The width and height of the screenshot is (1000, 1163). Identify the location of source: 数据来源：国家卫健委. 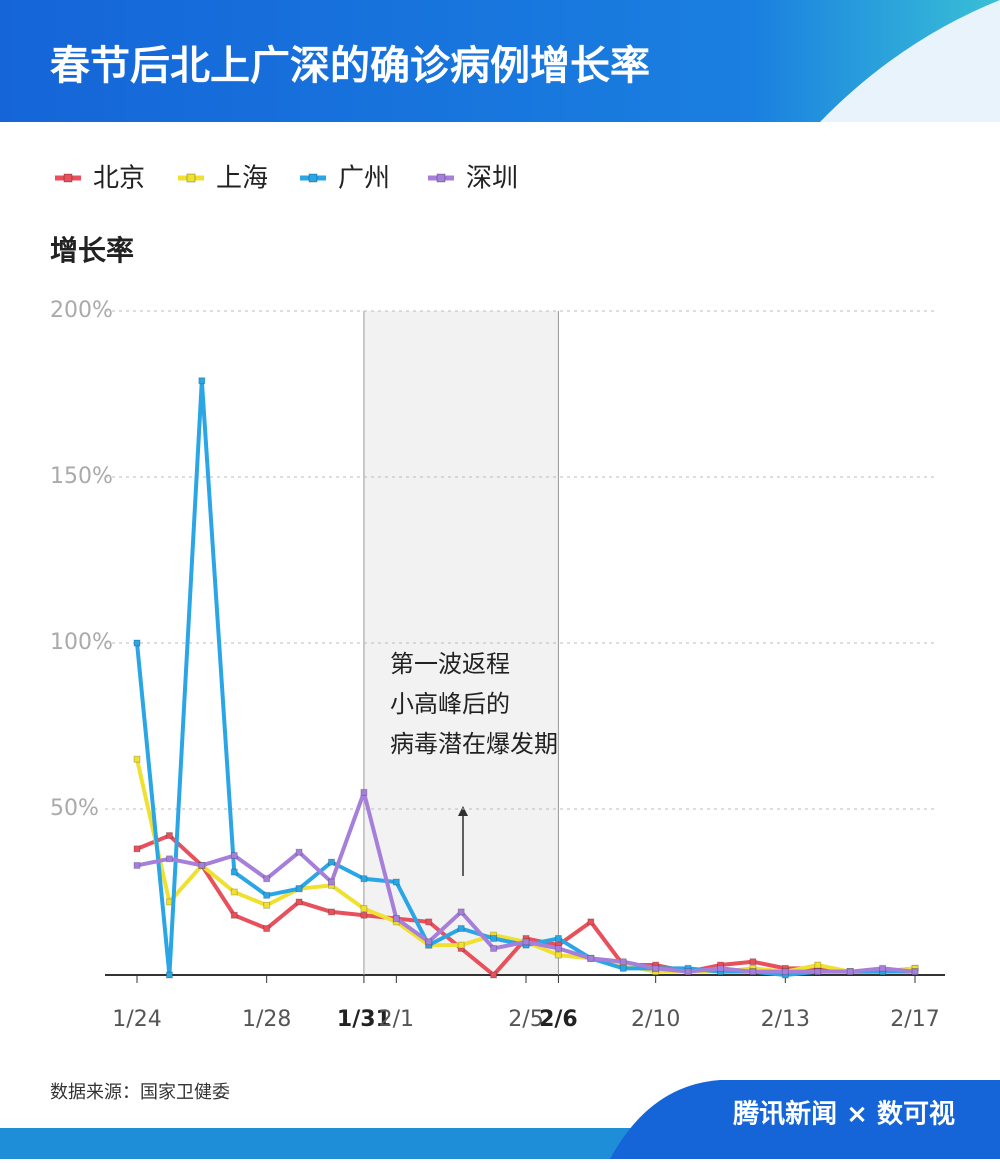
(140, 1092).